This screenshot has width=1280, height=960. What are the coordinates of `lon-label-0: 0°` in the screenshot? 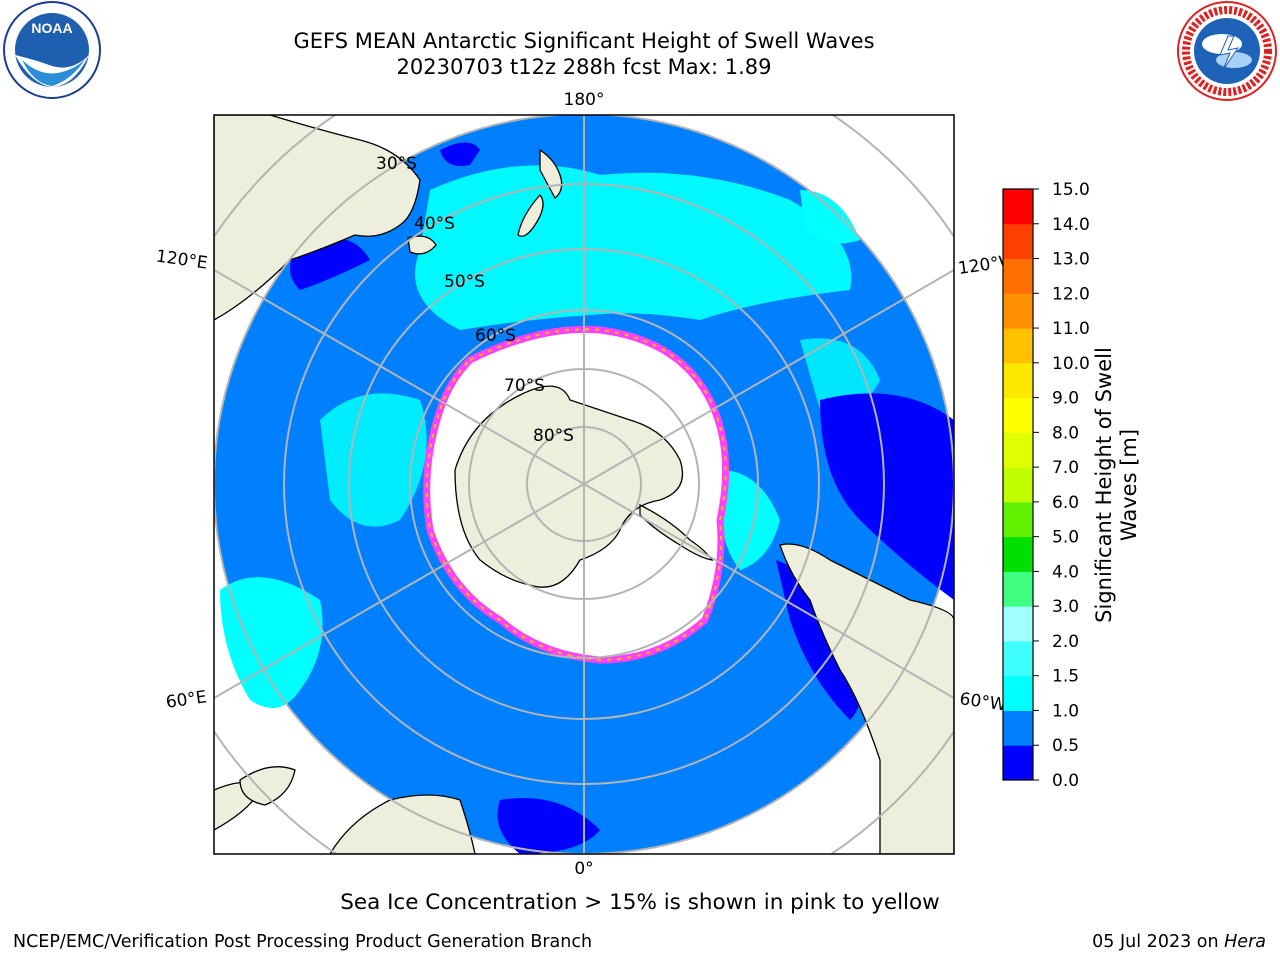 It's located at (583, 869).